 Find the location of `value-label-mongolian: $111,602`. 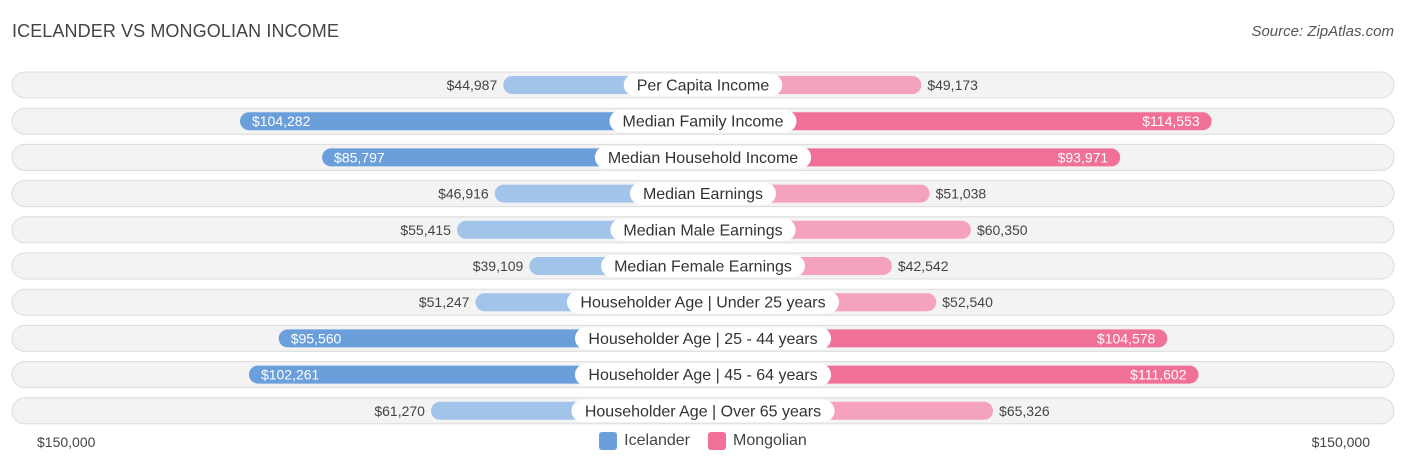

value-label-mongolian: $111,602 is located at coordinates (1158, 375).